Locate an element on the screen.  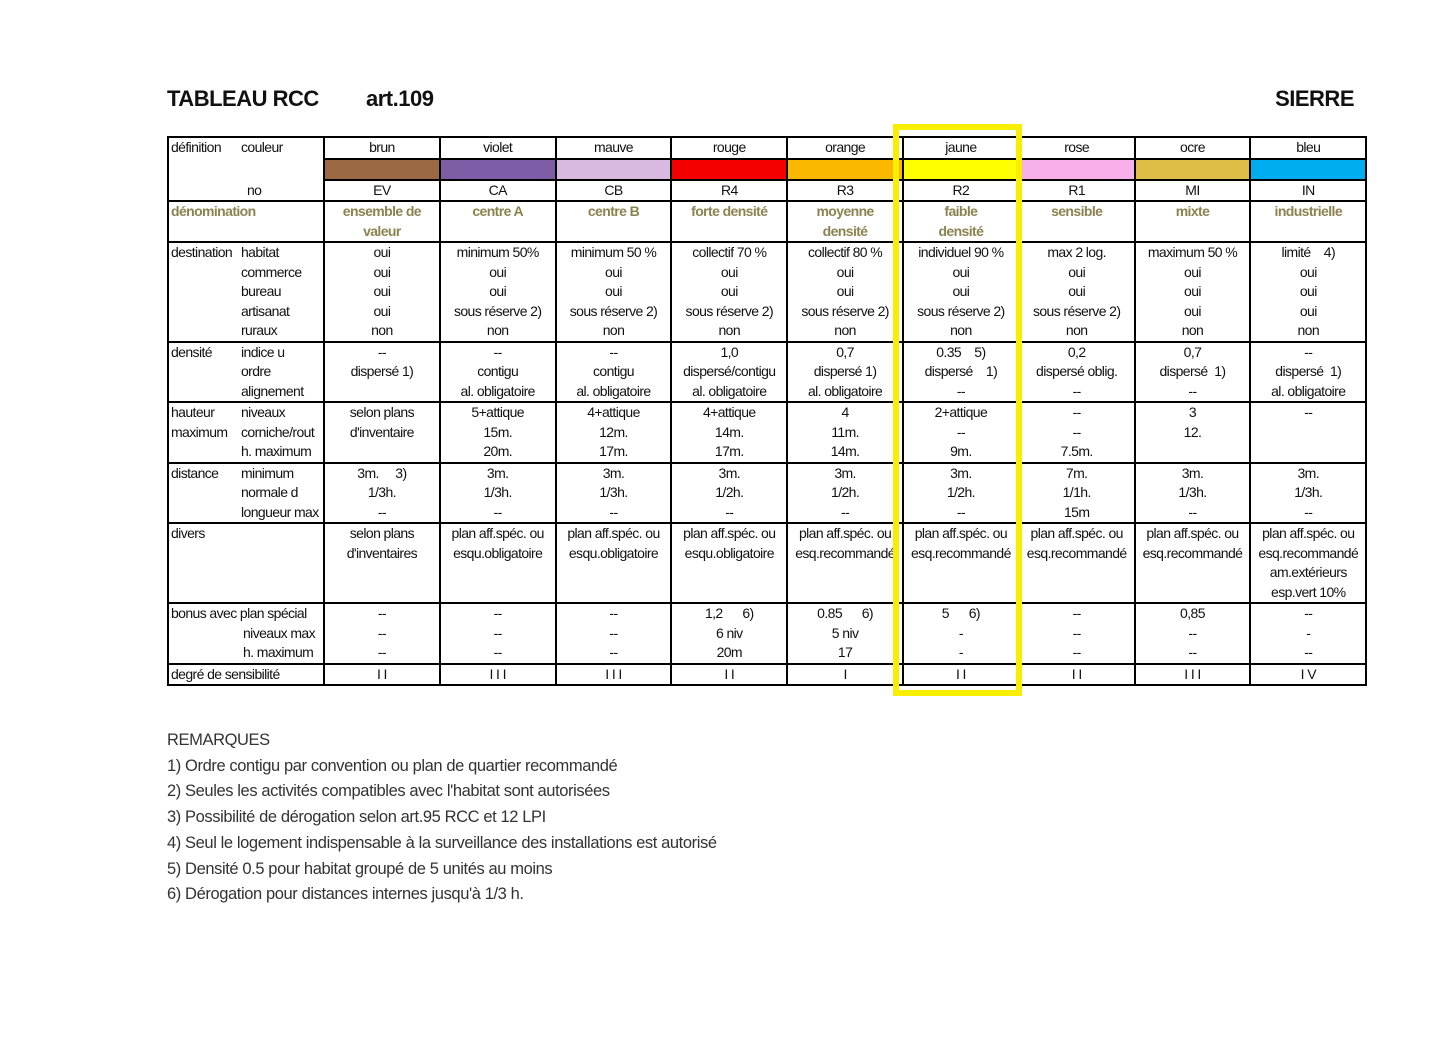
cell-line: 12m. is located at coordinates (613, 431).